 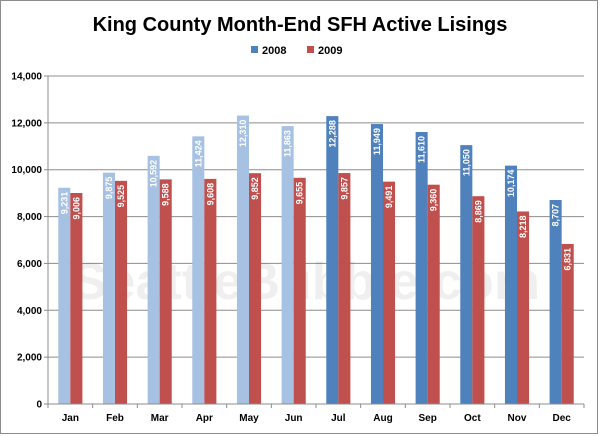 What do you see at coordinates (330, 51) in the screenshot?
I see `legend-label-2009: 2009` at bounding box center [330, 51].